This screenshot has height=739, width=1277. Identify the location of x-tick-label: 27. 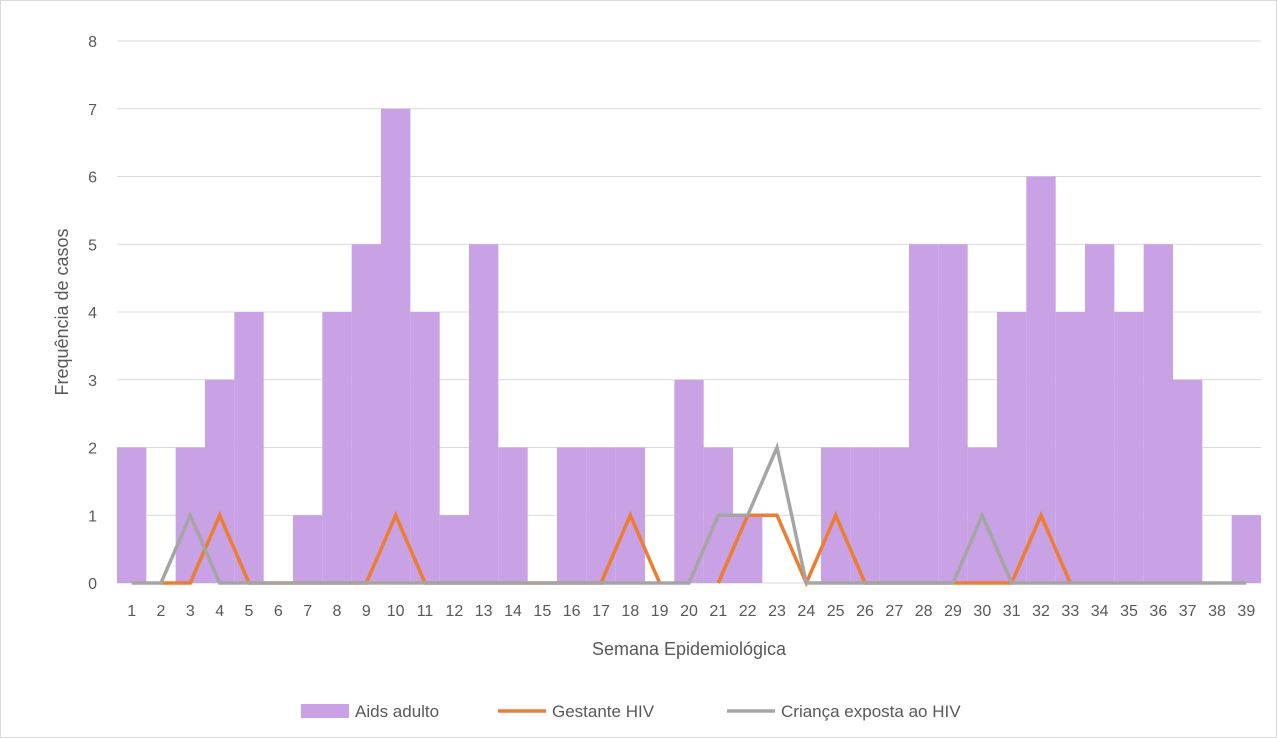
(894, 611).